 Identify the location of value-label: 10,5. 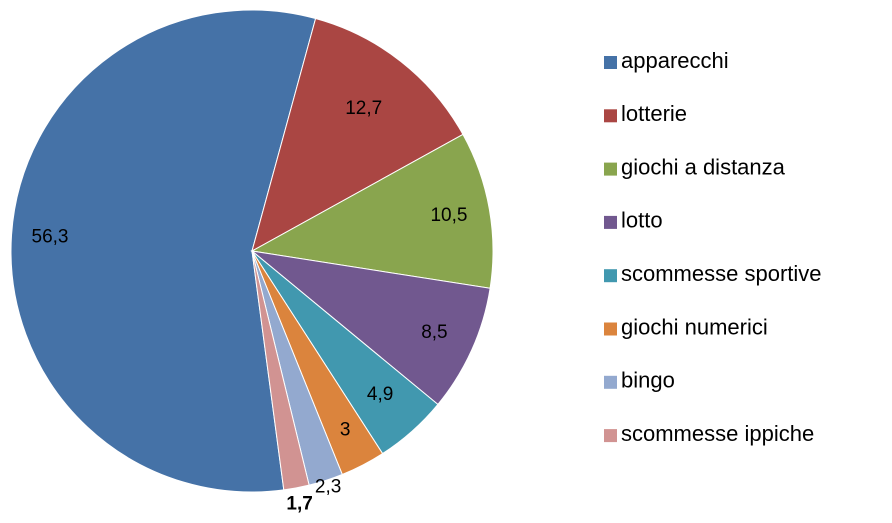
(448, 215).